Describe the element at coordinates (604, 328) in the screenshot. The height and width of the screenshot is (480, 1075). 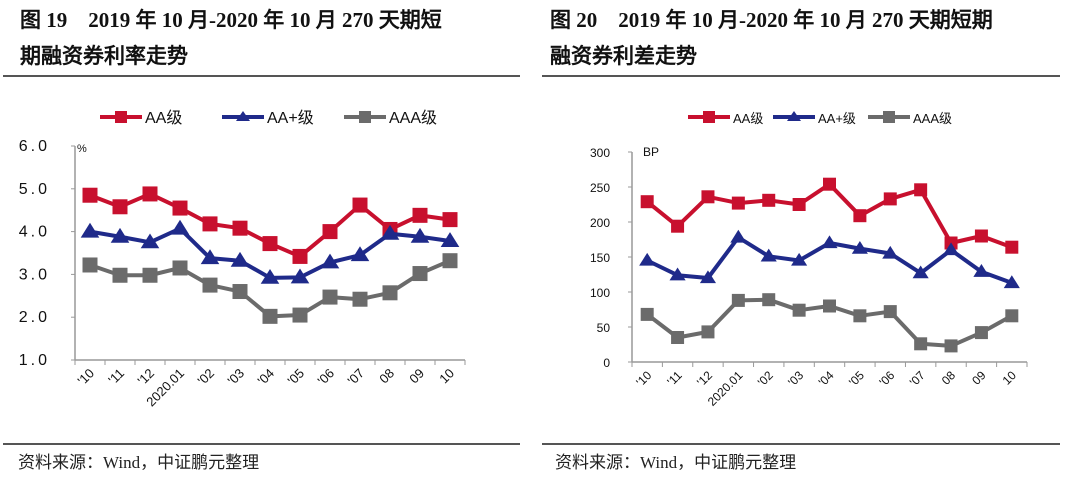
I see `y-tick-label: 50` at that location.